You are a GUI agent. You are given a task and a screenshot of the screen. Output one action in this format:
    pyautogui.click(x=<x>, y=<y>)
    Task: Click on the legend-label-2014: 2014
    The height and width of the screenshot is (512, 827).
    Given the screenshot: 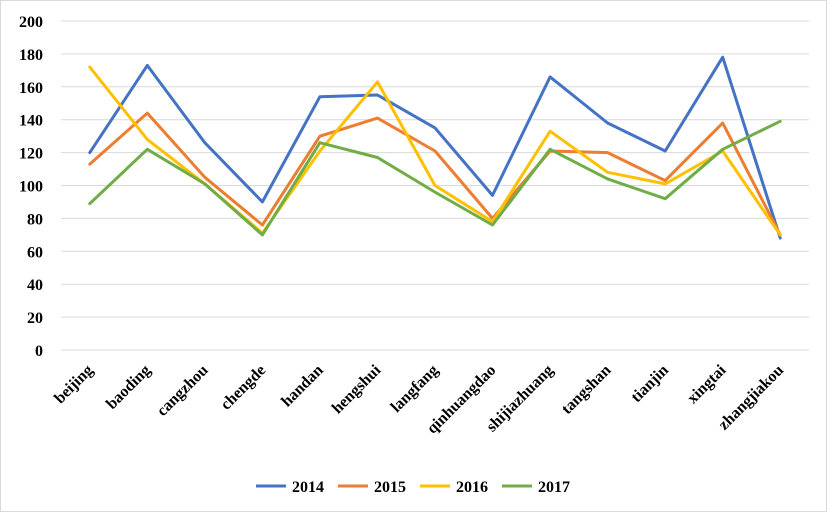 What is the action you would take?
    pyautogui.click(x=308, y=487)
    